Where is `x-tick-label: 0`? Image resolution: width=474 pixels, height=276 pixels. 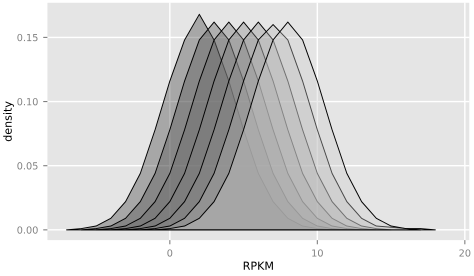
x-tick-label: 0 is located at coordinates (169, 253).